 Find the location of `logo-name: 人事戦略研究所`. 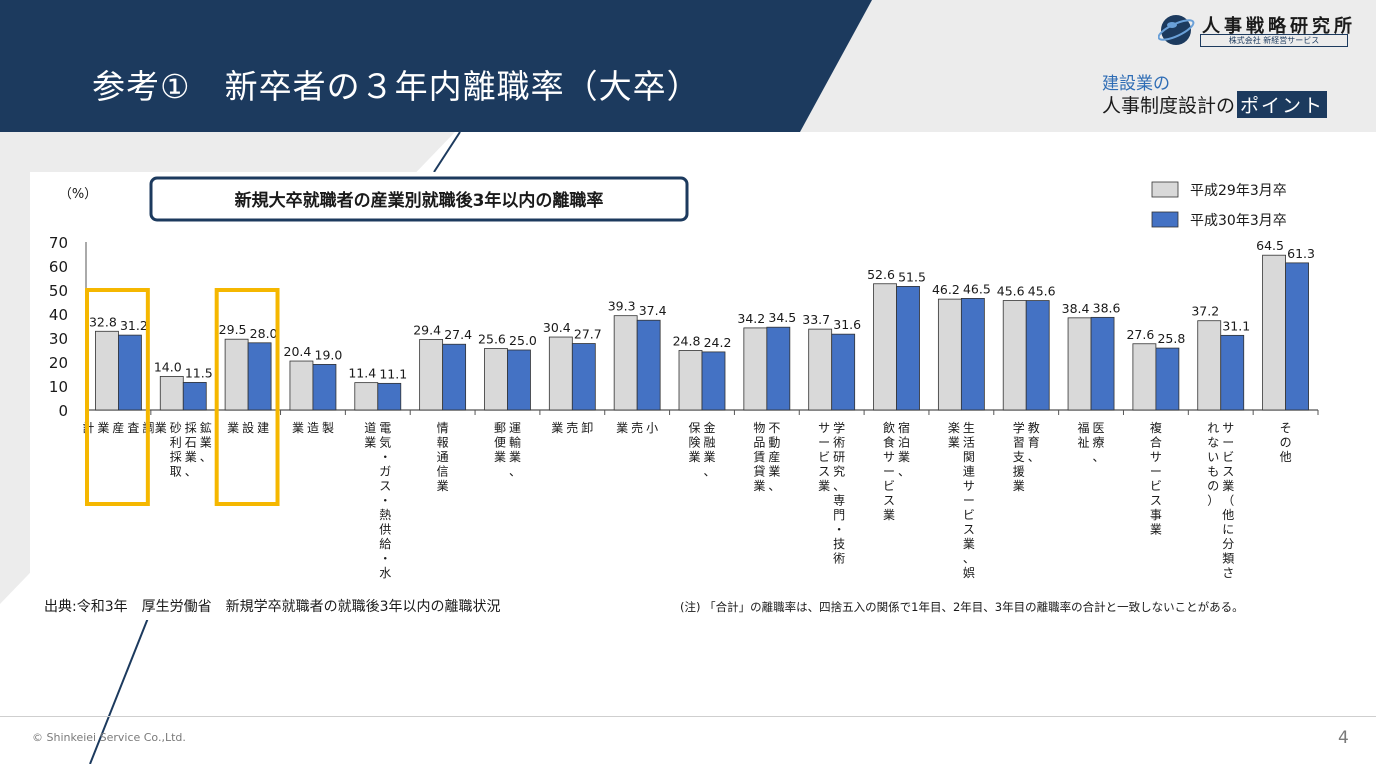

logo-name: 人事戦略研究所 is located at coordinates (1279, 26).